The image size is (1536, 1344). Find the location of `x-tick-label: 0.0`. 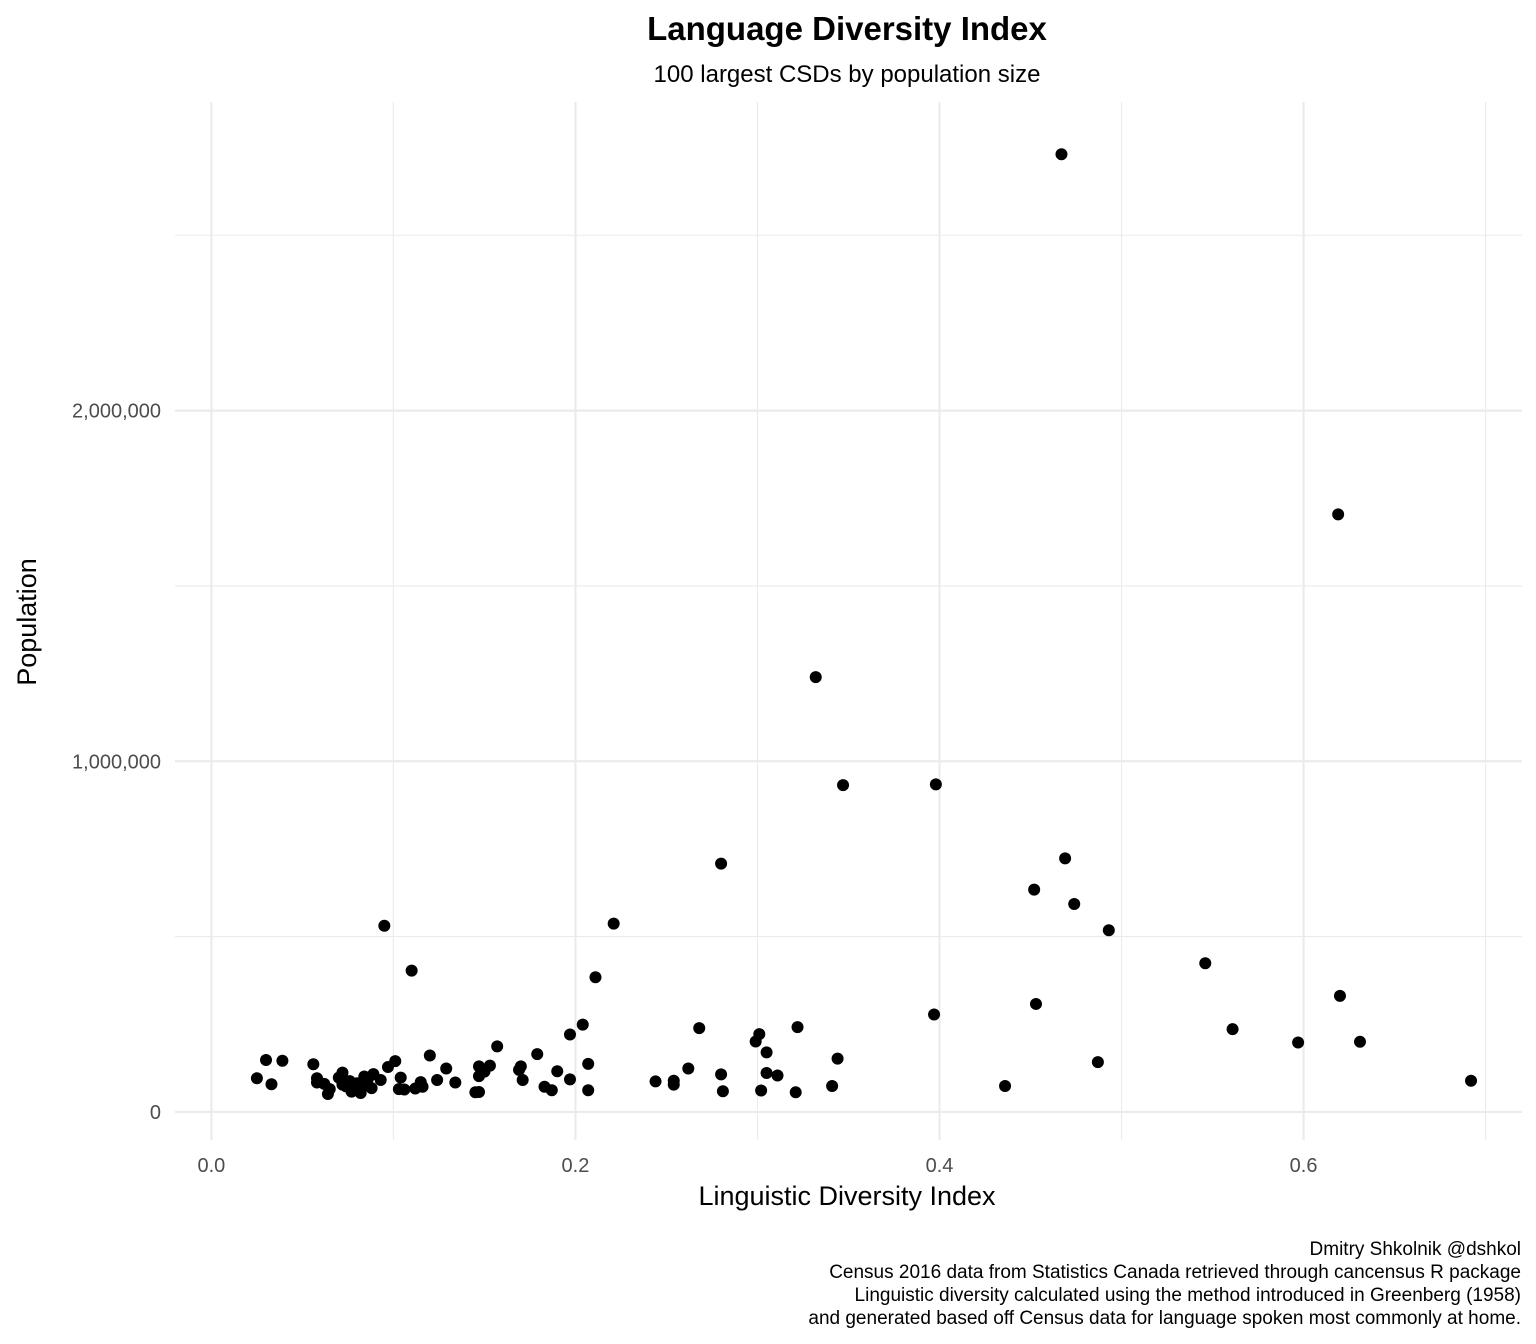

x-tick-label: 0.0 is located at coordinates (211, 1166).